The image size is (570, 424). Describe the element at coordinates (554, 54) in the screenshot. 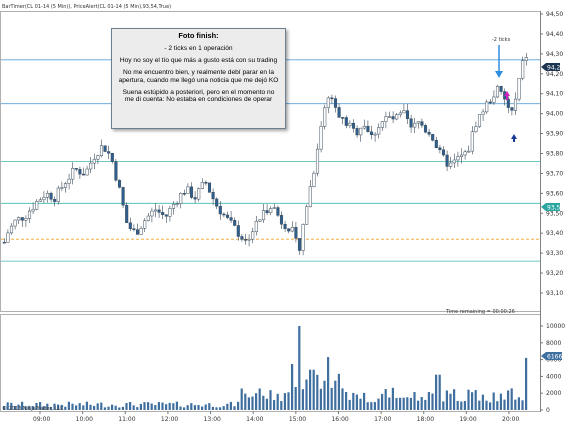

I see `price-tick-label: 94,30` at that location.